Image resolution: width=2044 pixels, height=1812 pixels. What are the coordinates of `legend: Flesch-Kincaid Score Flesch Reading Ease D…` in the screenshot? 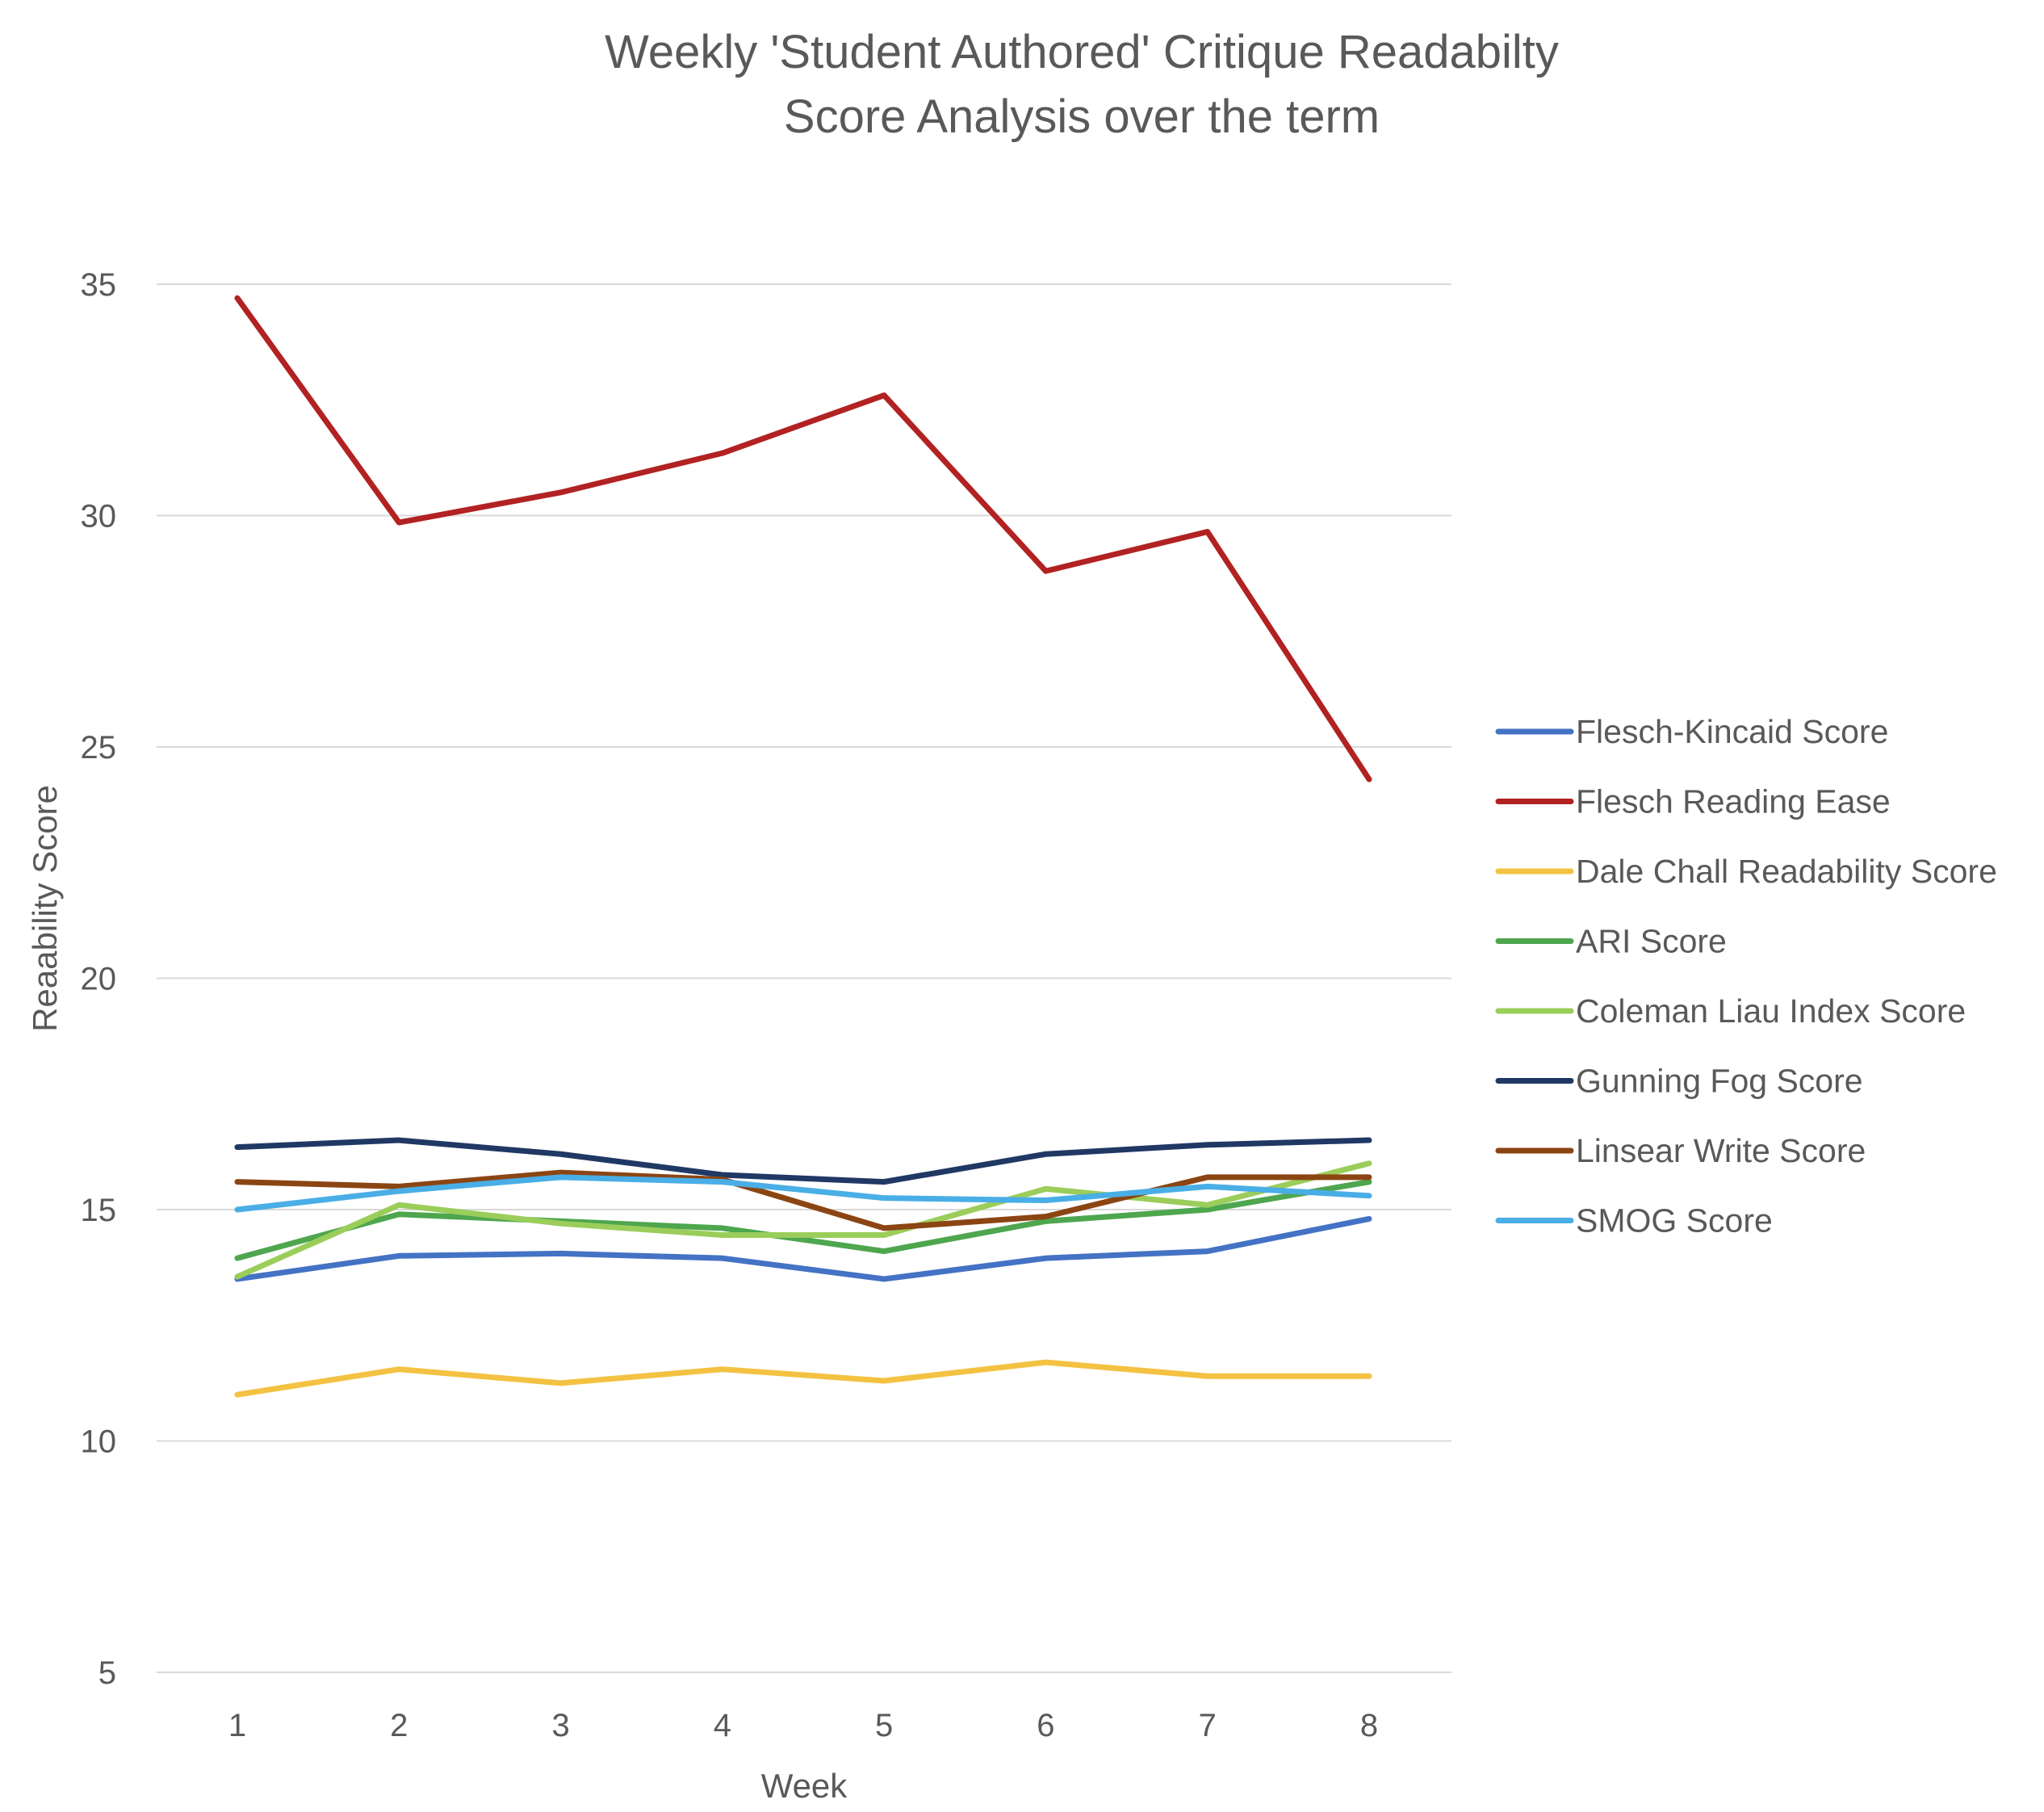 It's located at (1746, 976).